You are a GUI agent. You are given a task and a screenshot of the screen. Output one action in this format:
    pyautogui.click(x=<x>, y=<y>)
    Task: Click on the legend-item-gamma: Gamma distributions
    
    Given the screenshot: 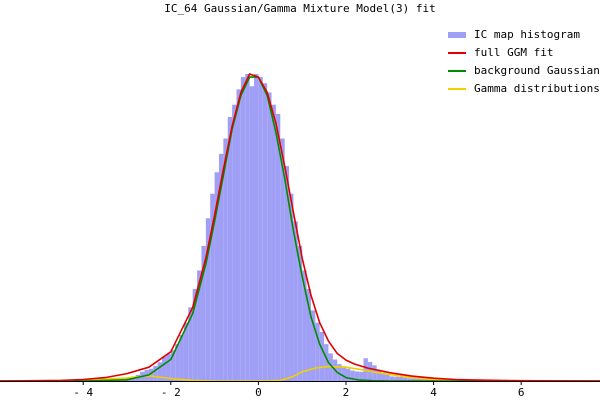 What is the action you would take?
    pyautogui.click(x=524, y=89)
    